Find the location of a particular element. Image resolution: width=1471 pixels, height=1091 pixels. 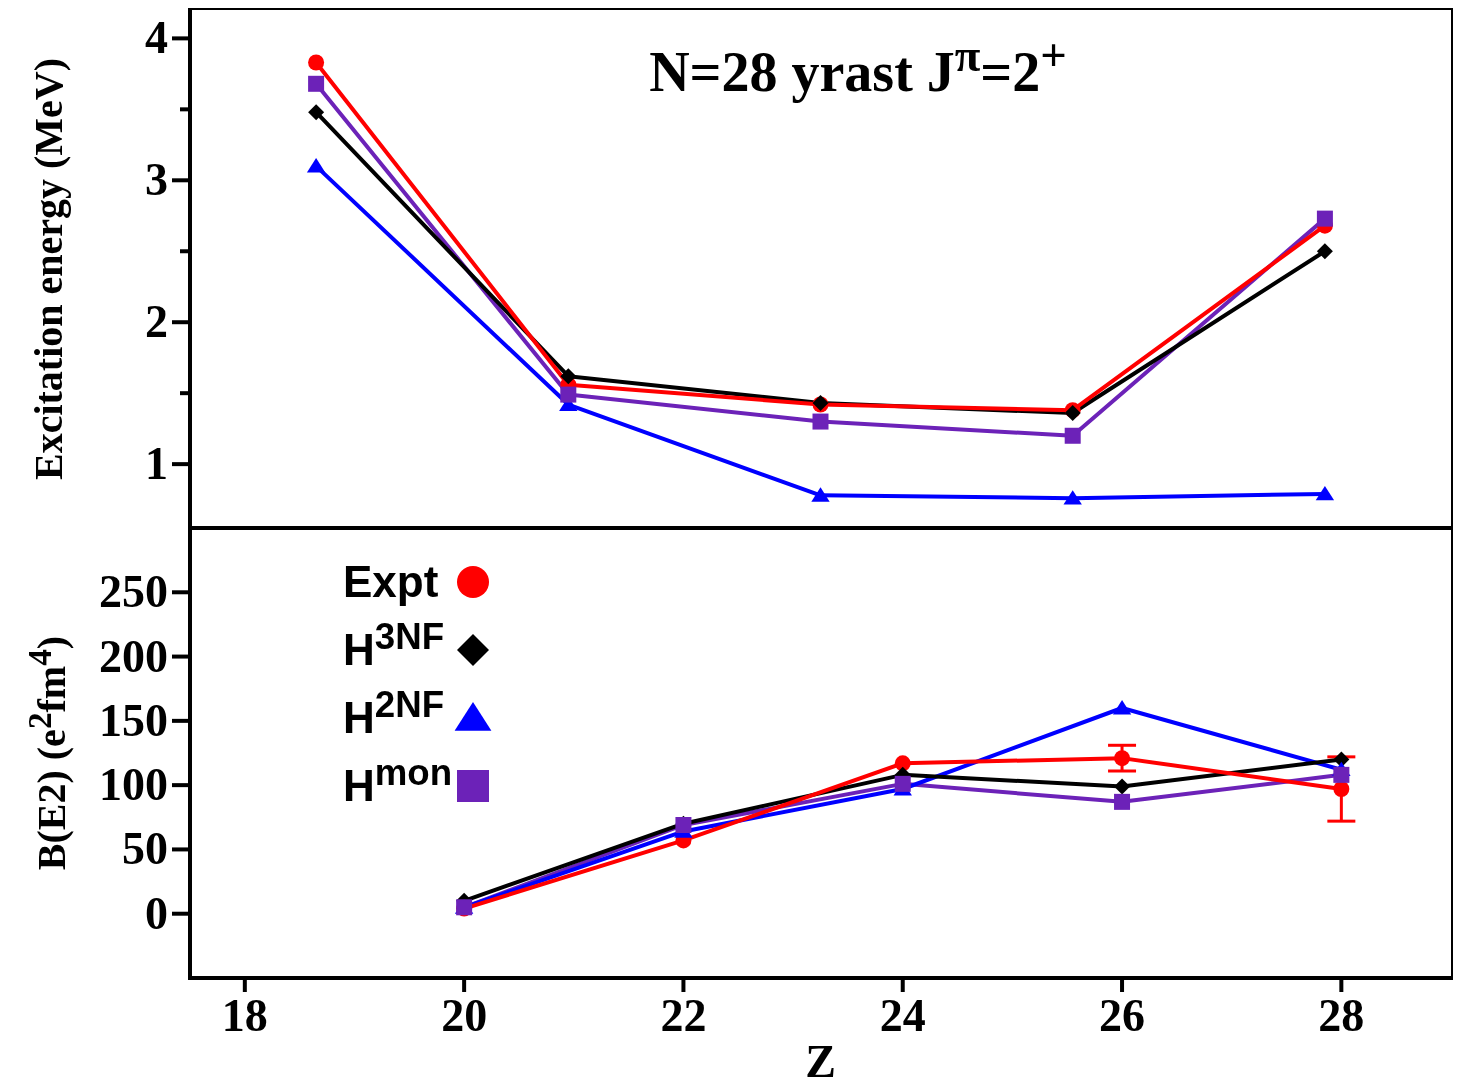

y-tick-label: 0 is located at coordinates (156, 913).